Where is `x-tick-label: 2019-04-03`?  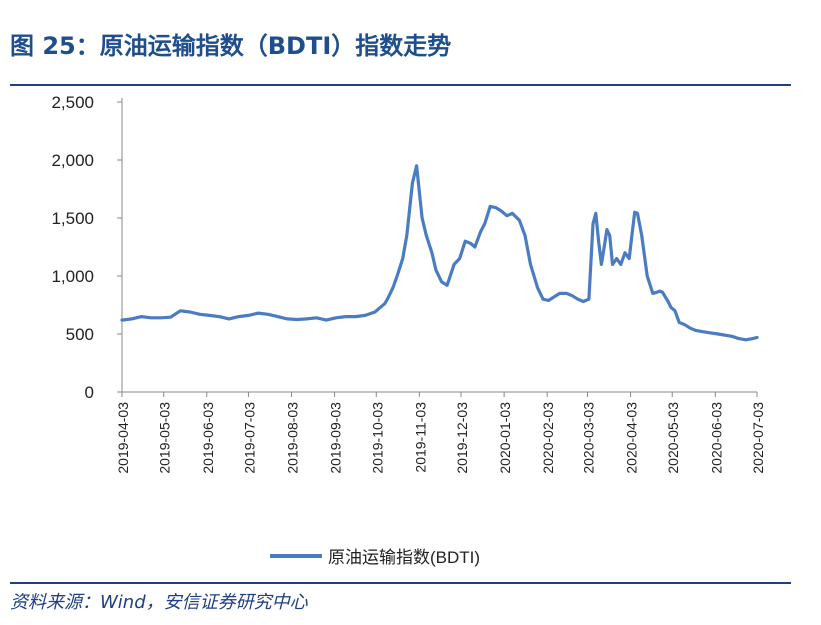
x-tick-label: 2019-04-03 is located at coordinates (123, 438).